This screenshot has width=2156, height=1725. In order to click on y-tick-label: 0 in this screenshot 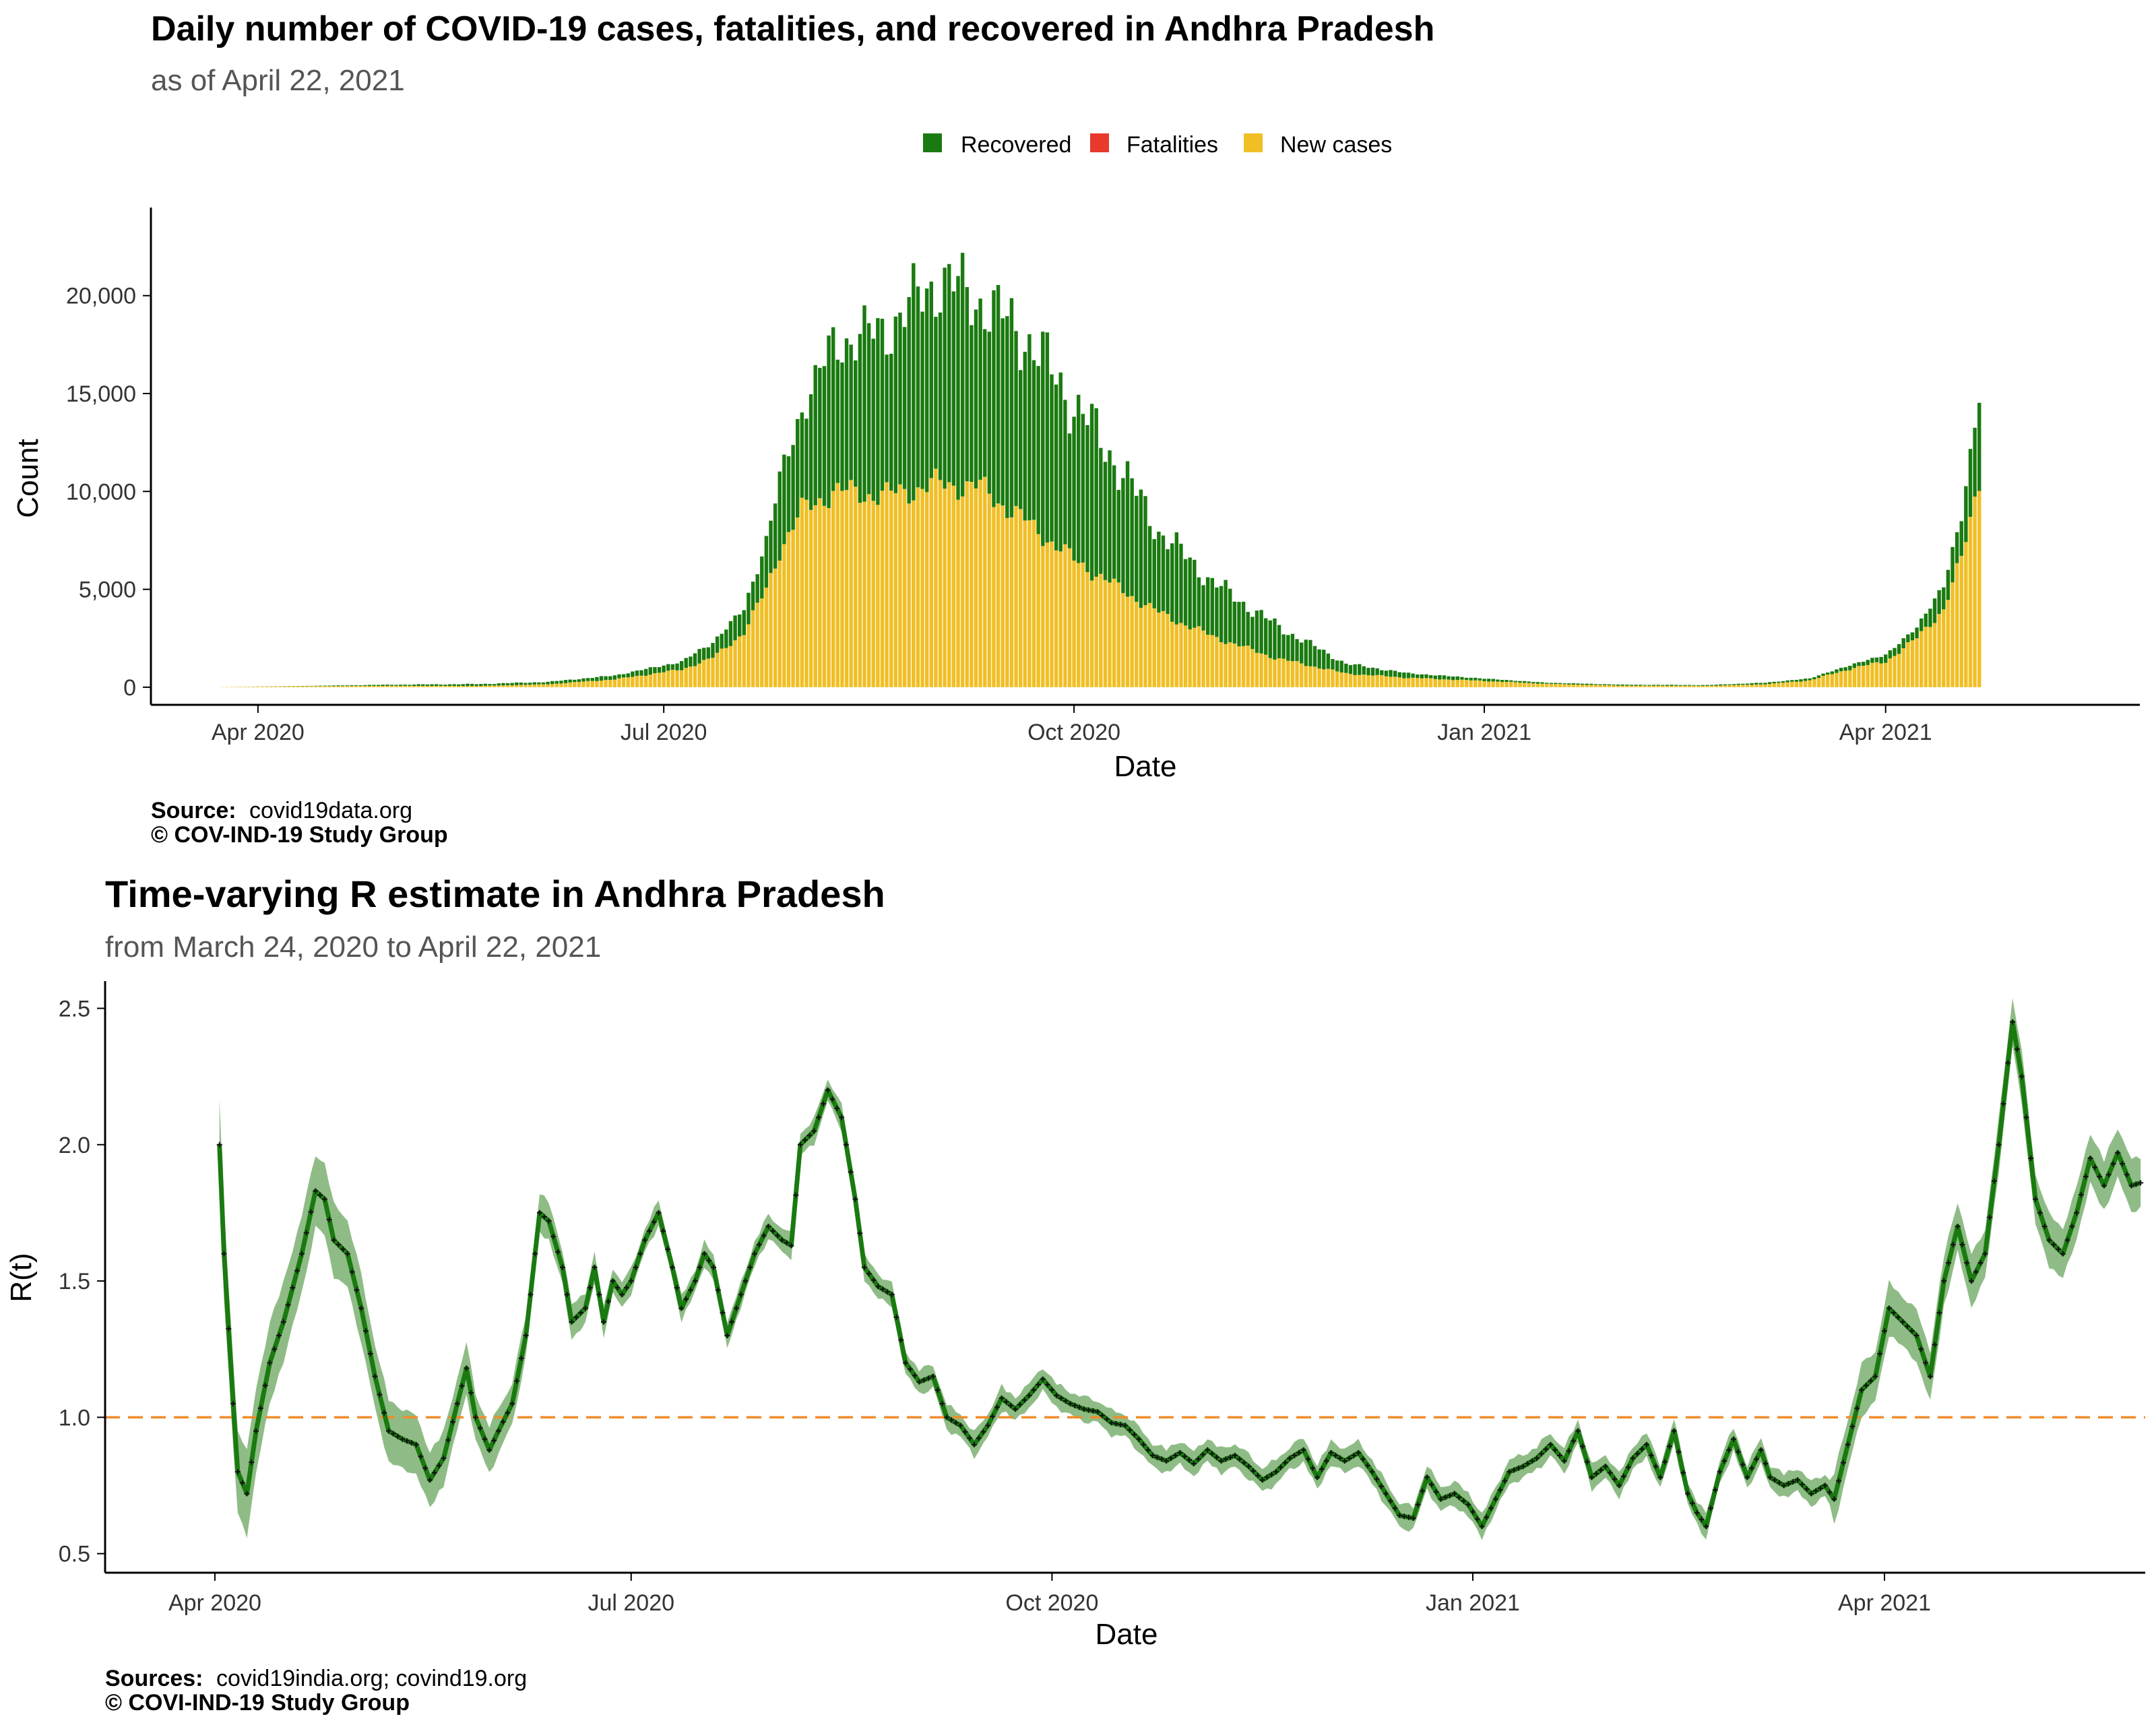, I will do `click(129, 688)`.